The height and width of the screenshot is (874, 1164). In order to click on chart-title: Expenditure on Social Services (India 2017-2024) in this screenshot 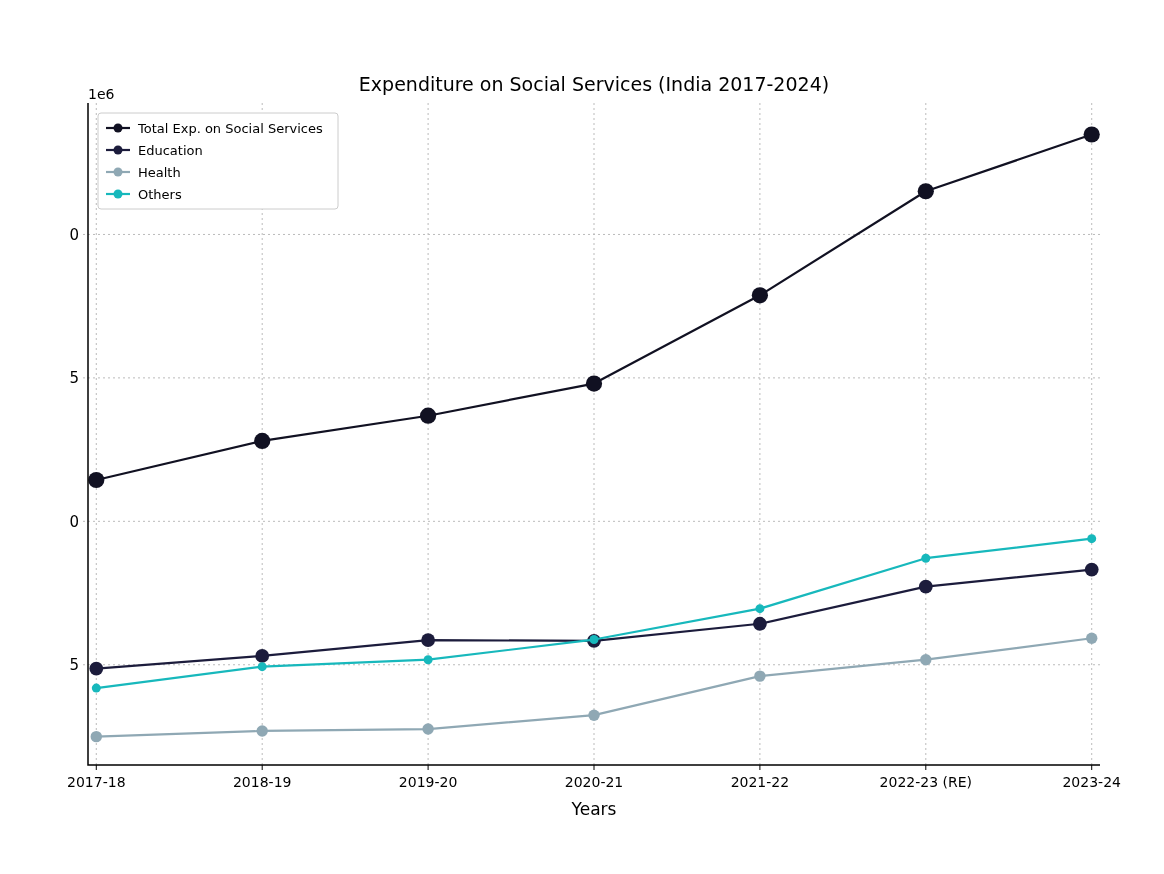, I will do `click(594, 84)`.